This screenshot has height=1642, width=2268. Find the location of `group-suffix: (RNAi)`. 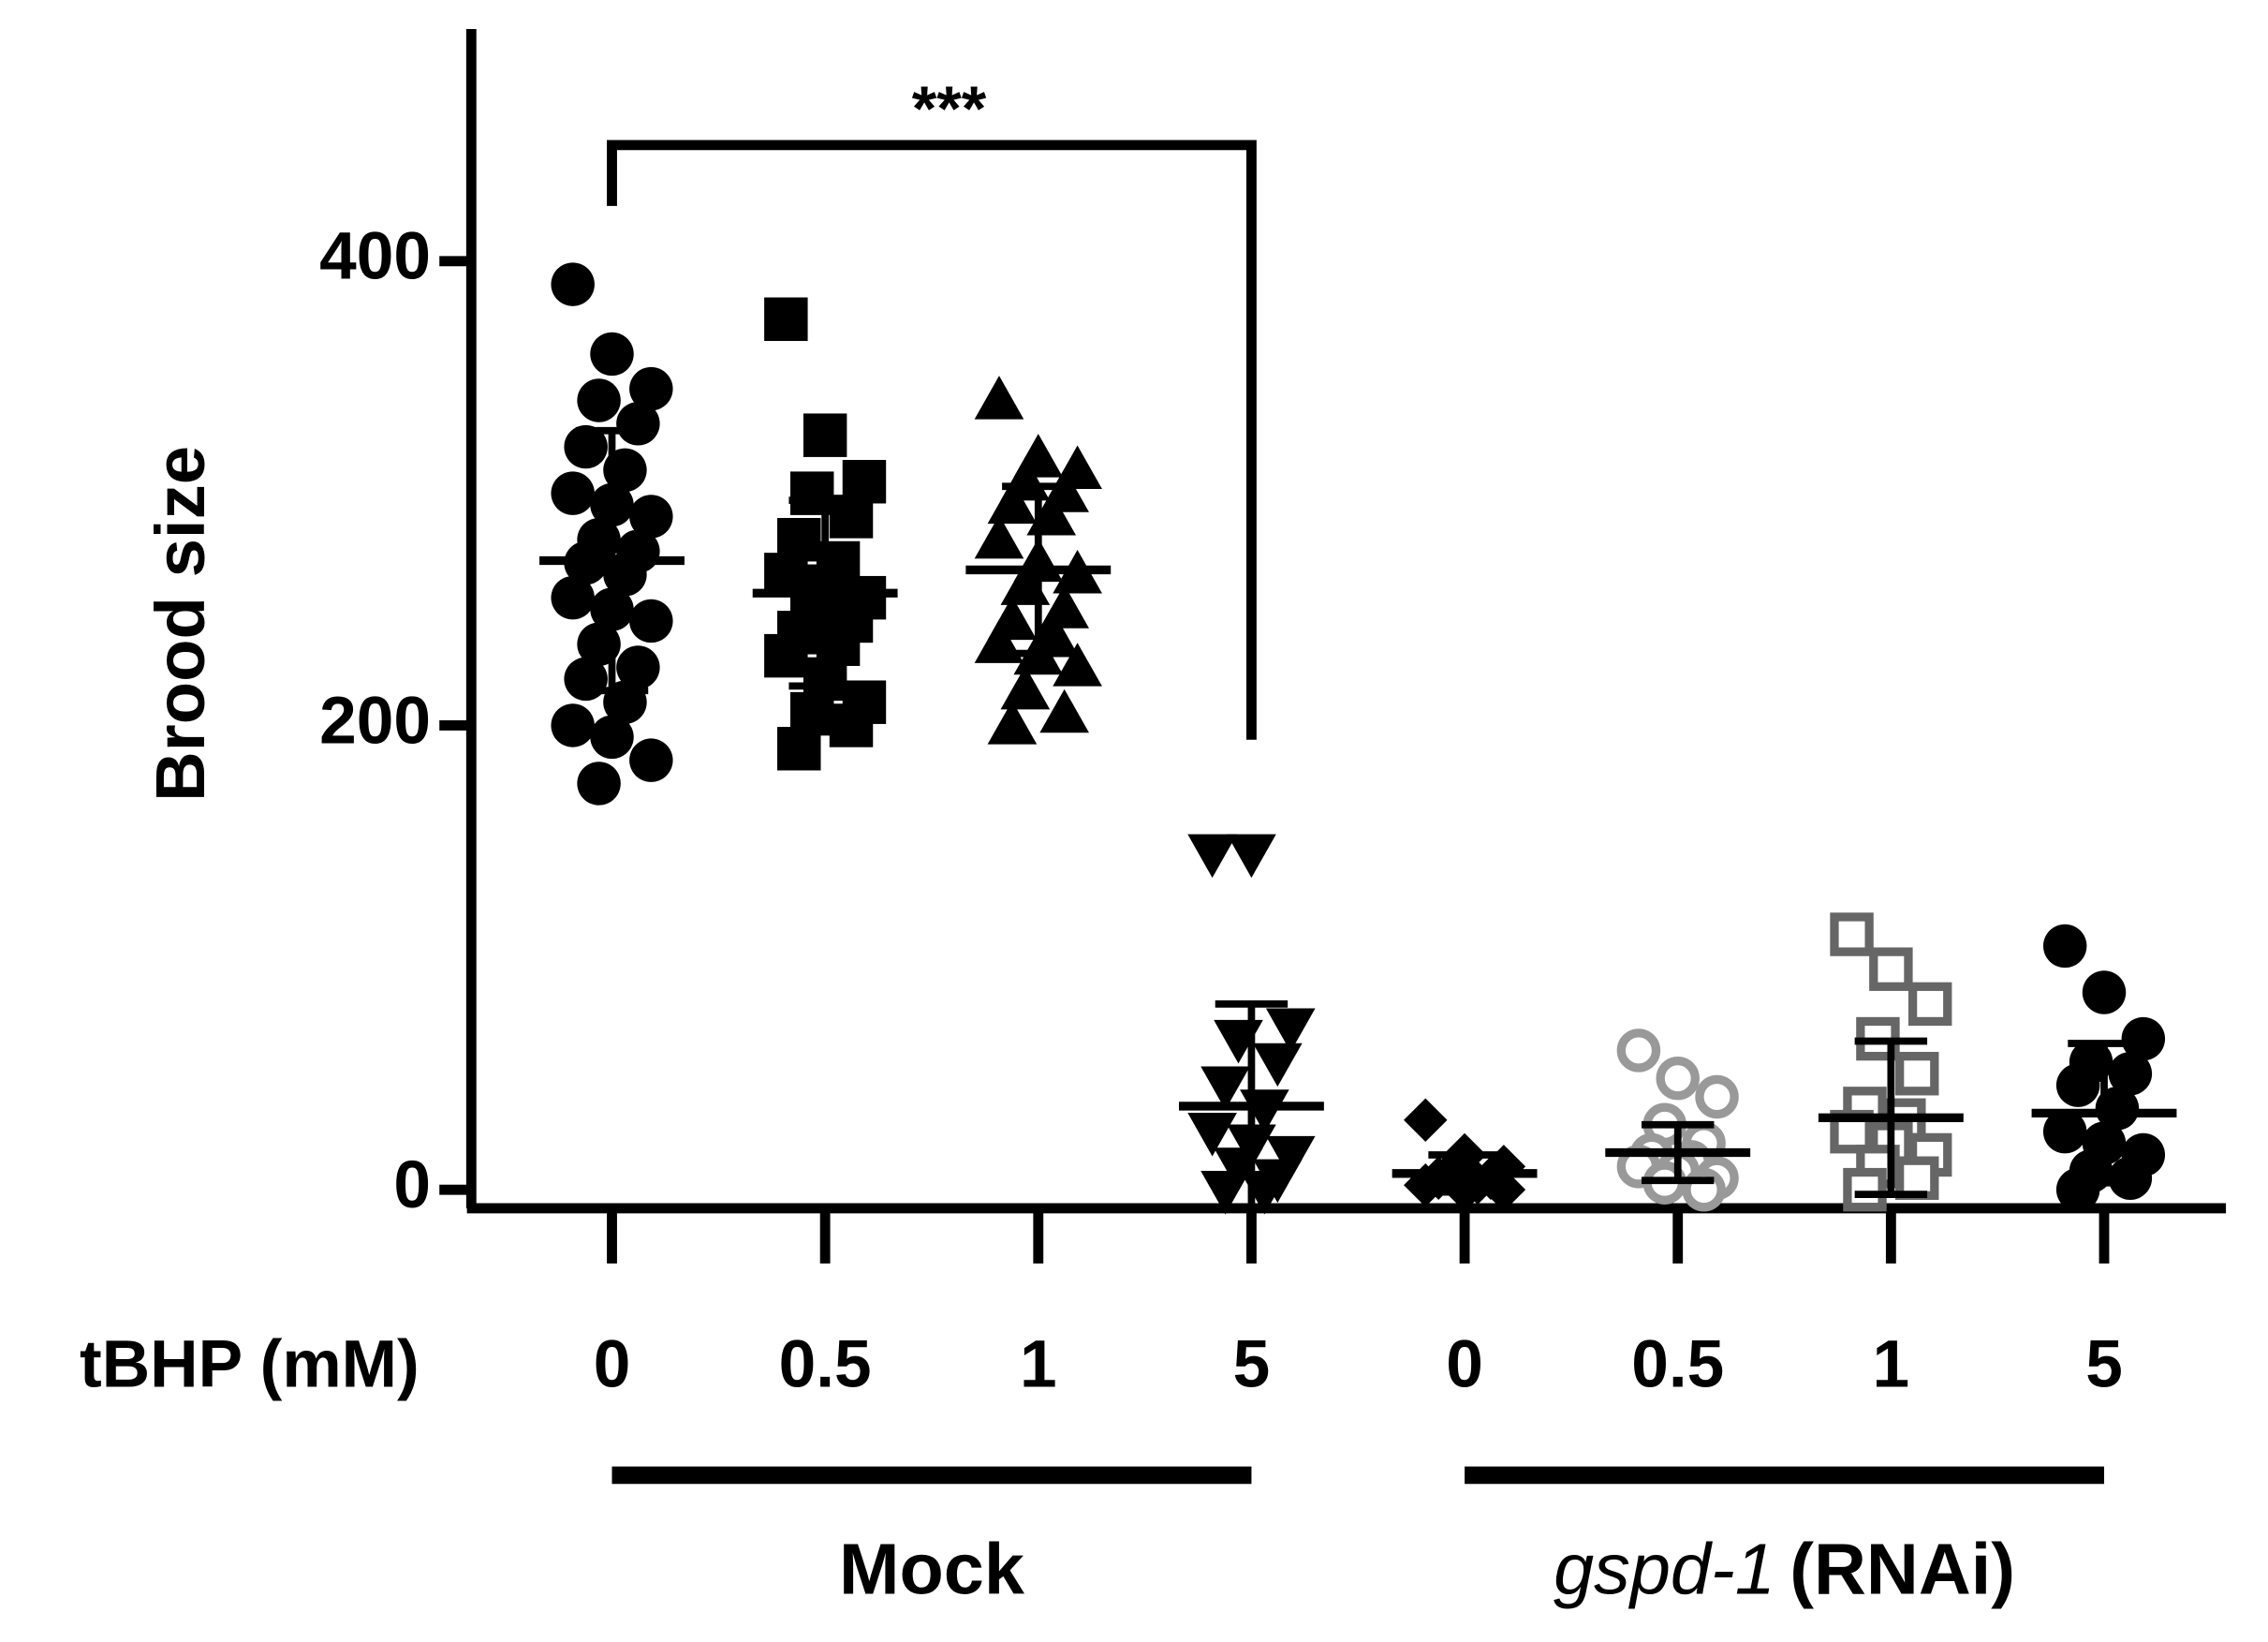

group-suffix: (RNAi) is located at coordinates (1902, 1570).